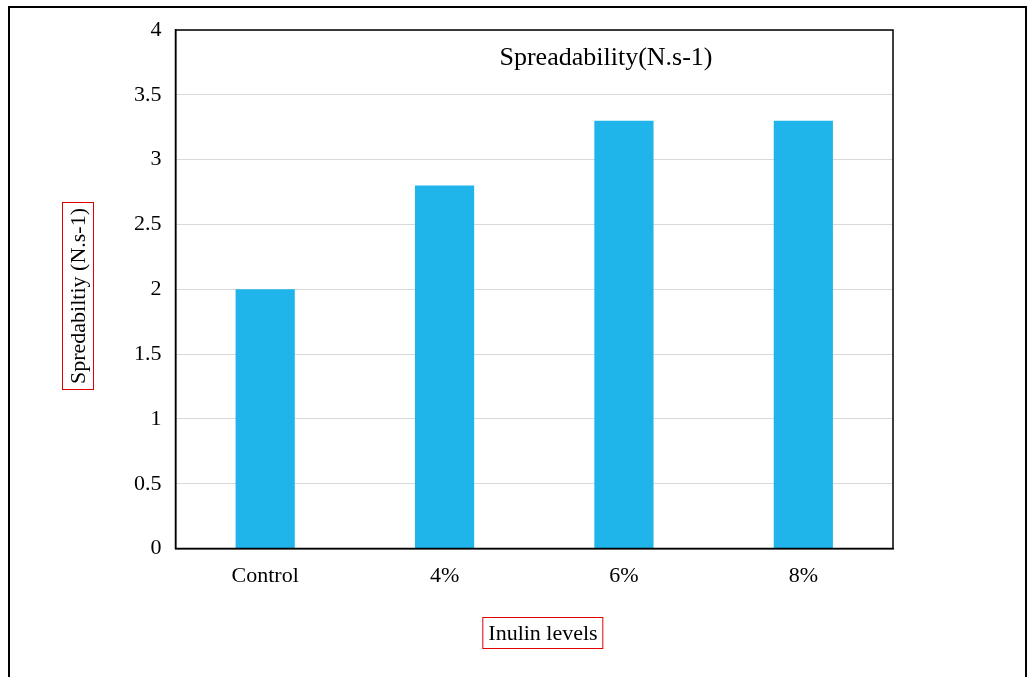 The height and width of the screenshot is (677, 1033). What do you see at coordinates (148, 93) in the screenshot?
I see `y-tick-label: 3.5` at bounding box center [148, 93].